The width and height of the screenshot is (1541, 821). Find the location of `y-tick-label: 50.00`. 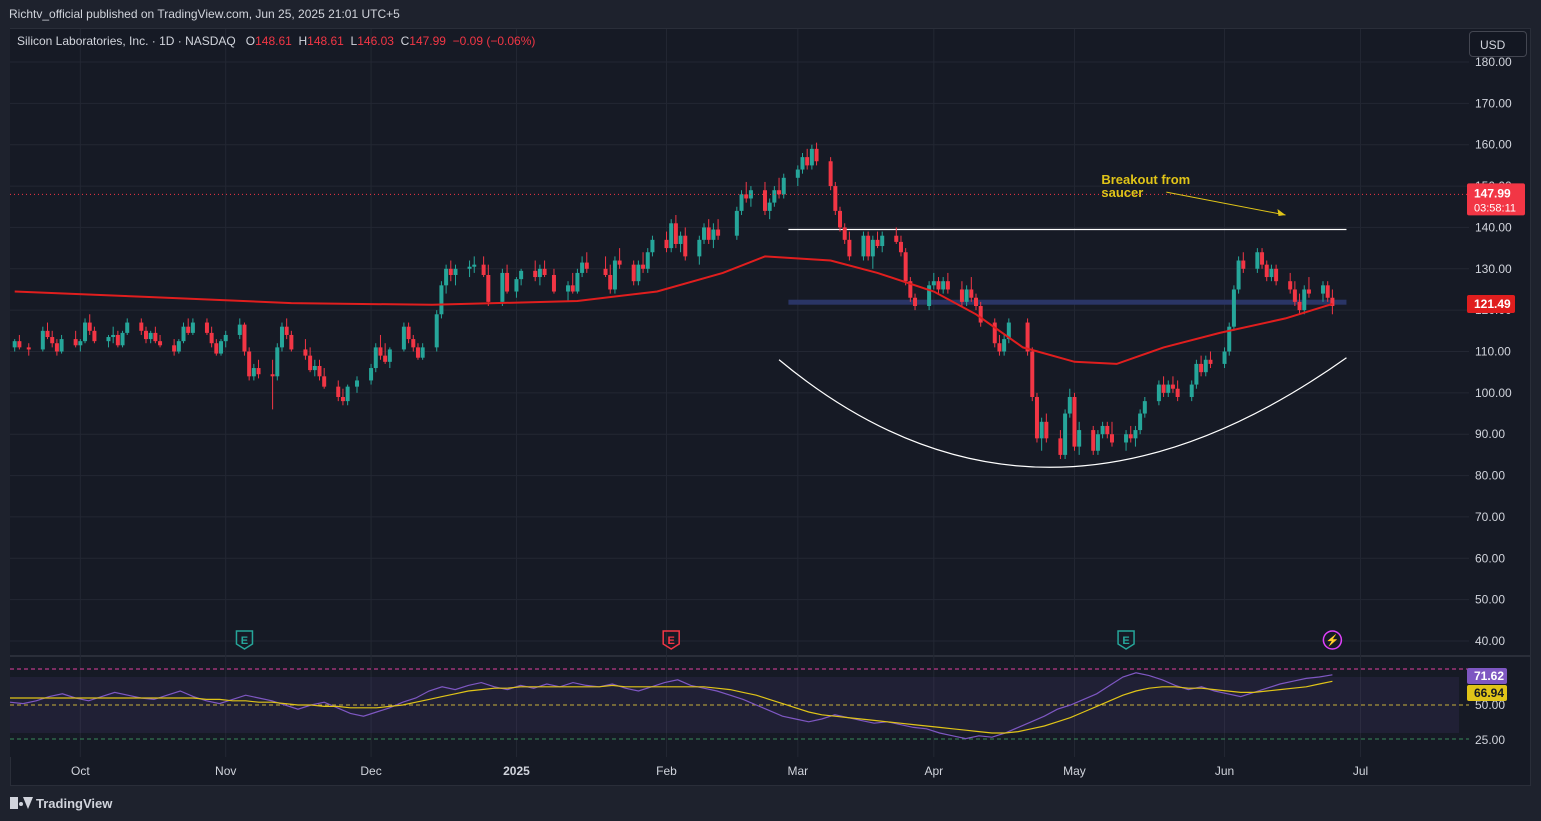

y-tick-label: 50.00 is located at coordinates (1490, 600).